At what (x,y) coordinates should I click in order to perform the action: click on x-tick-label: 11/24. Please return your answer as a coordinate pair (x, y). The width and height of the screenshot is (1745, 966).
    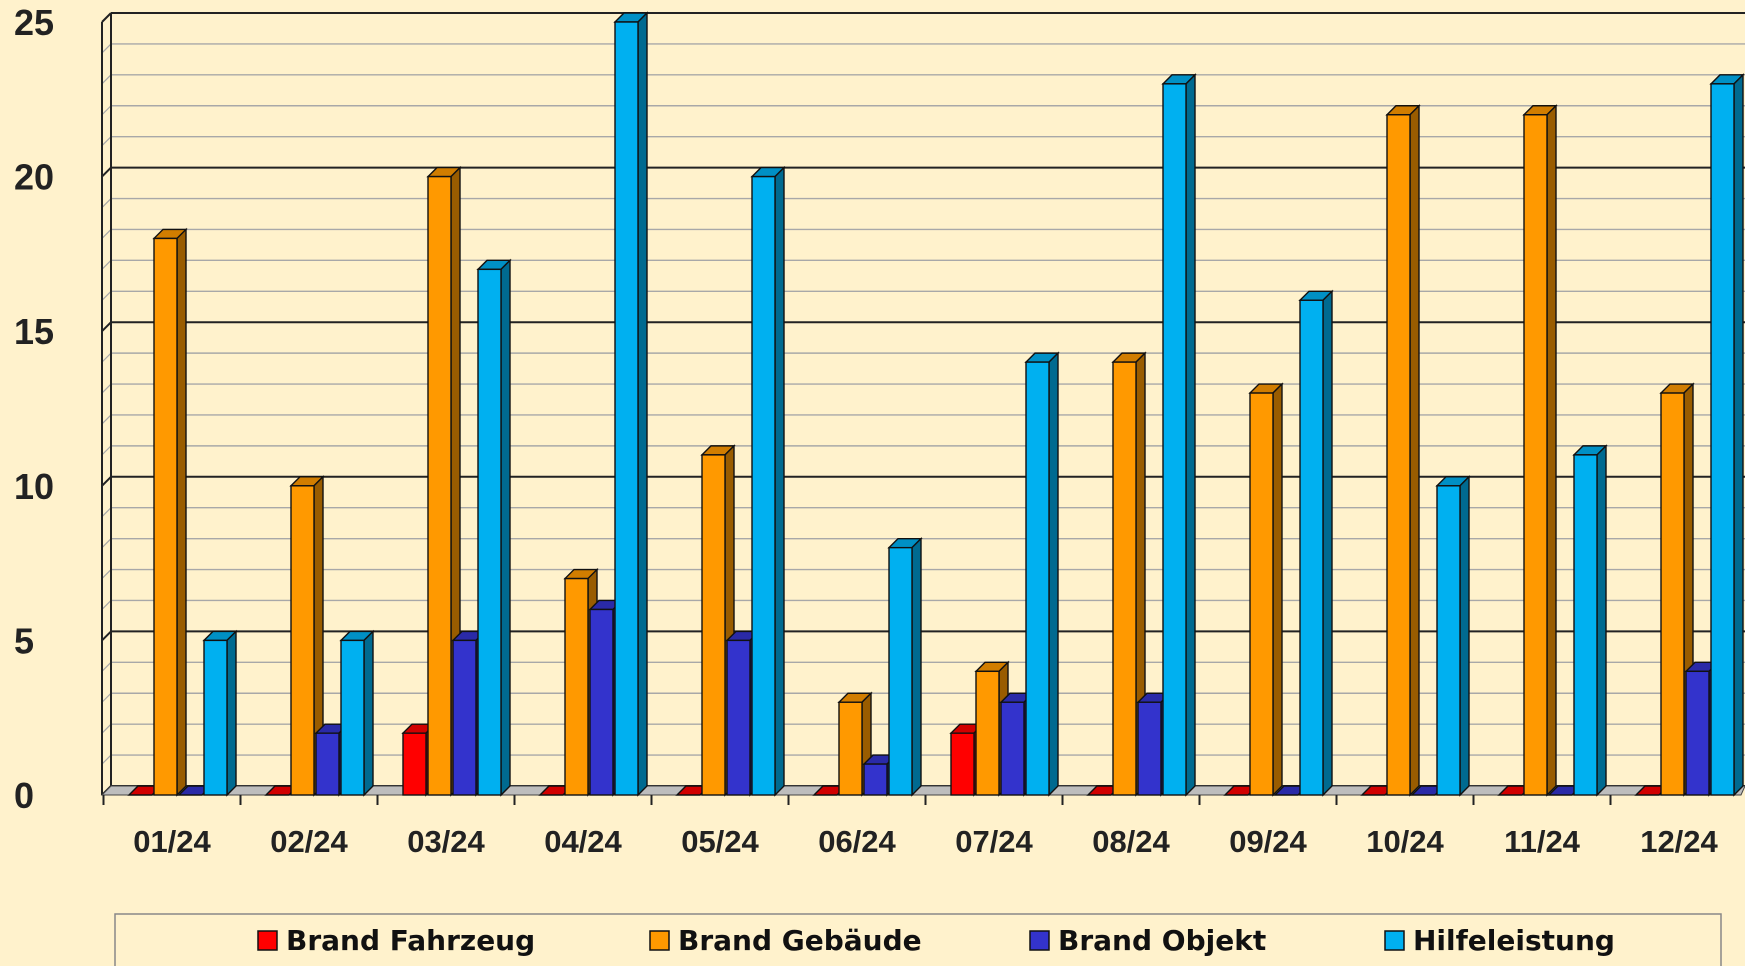
    Looking at the image, I should click on (1542, 841).